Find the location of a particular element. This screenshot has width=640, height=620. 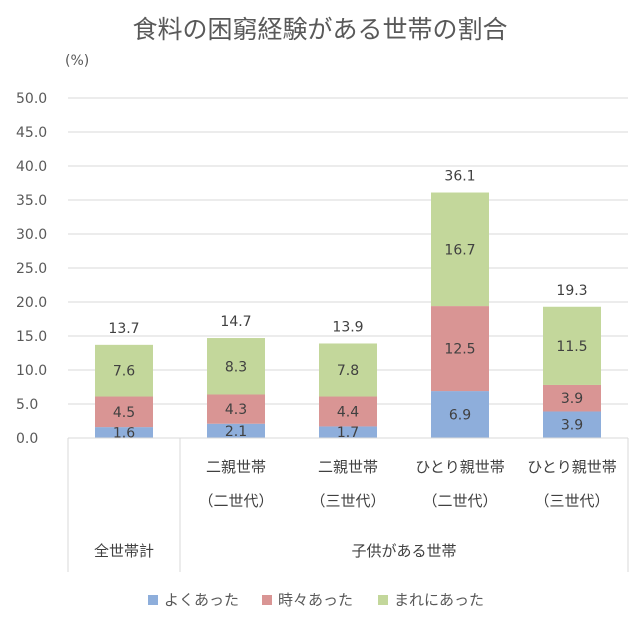

legend-label: まれにあった is located at coordinates (439, 600).